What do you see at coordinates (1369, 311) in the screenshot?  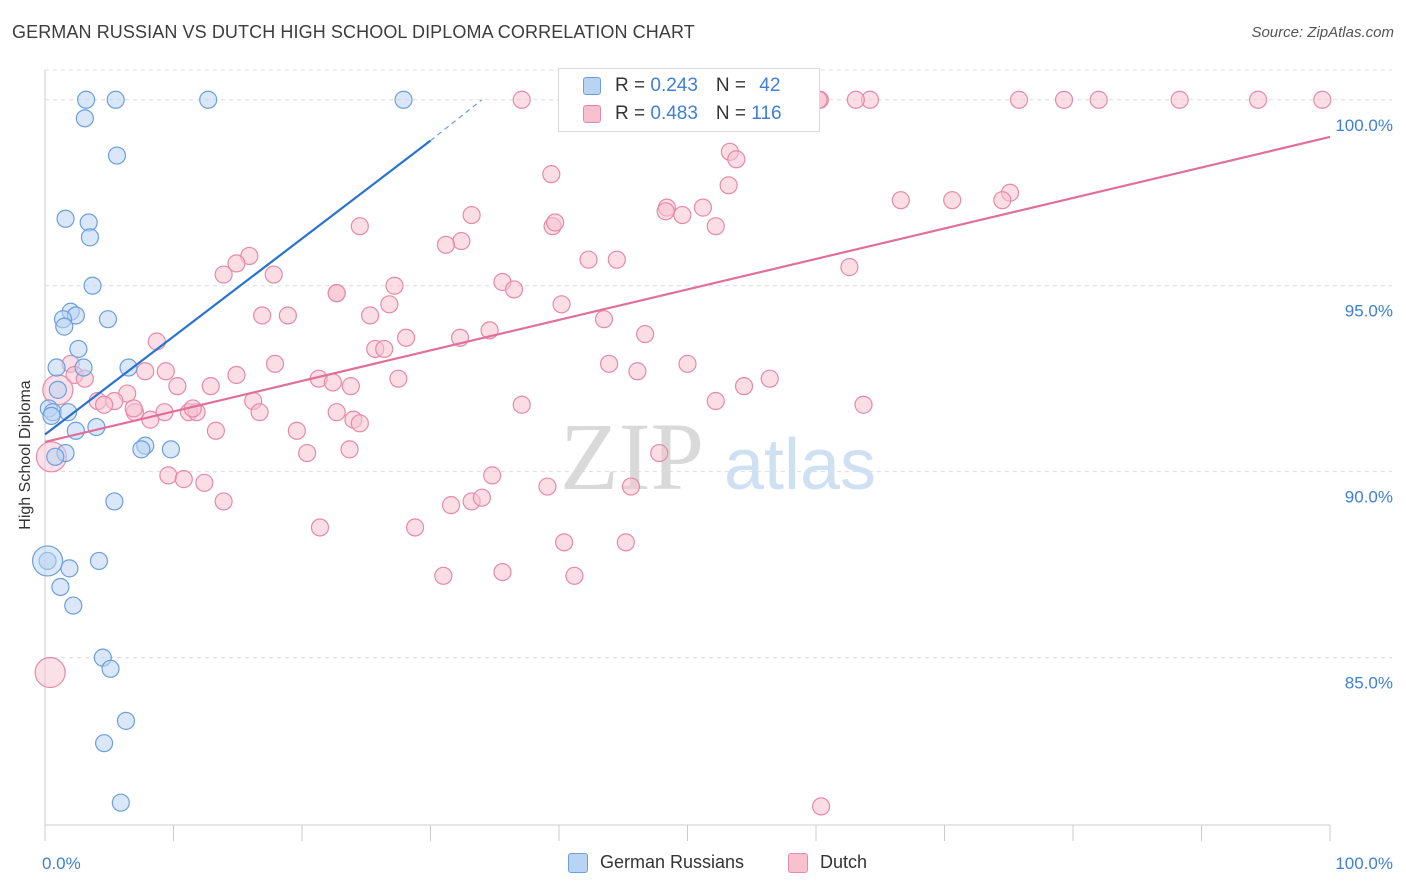 I see `y-tick-label: 95.0%` at bounding box center [1369, 311].